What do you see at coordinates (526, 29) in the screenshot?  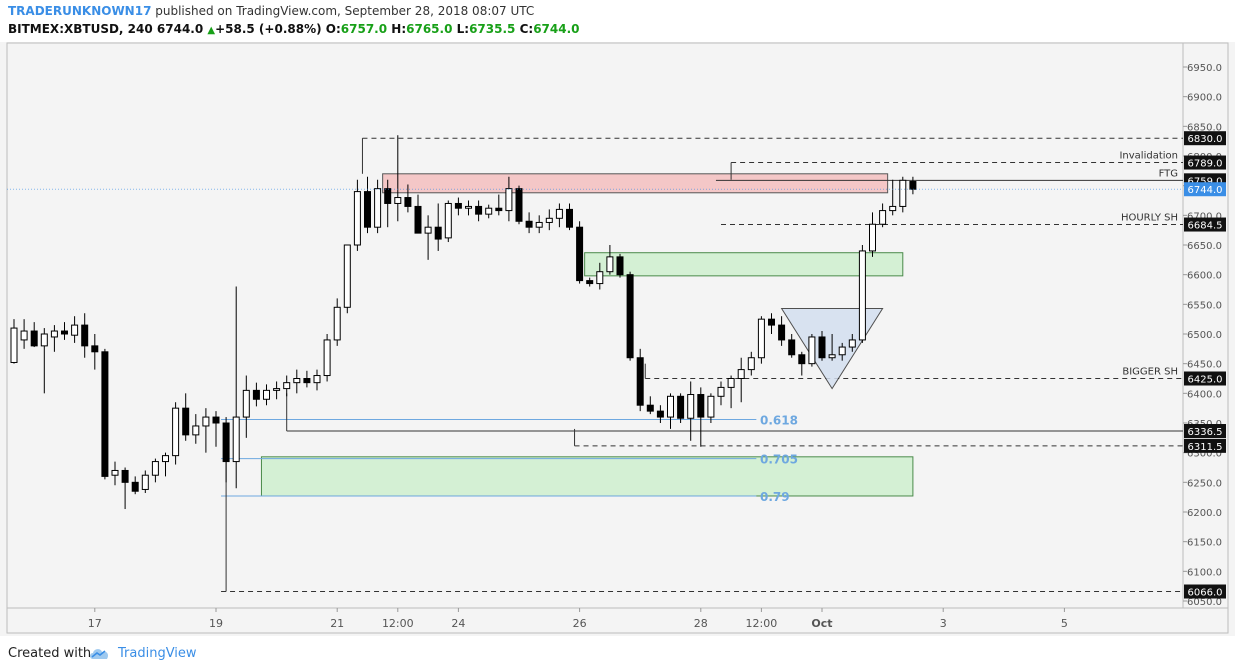 I see `close-label: C:` at bounding box center [526, 29].